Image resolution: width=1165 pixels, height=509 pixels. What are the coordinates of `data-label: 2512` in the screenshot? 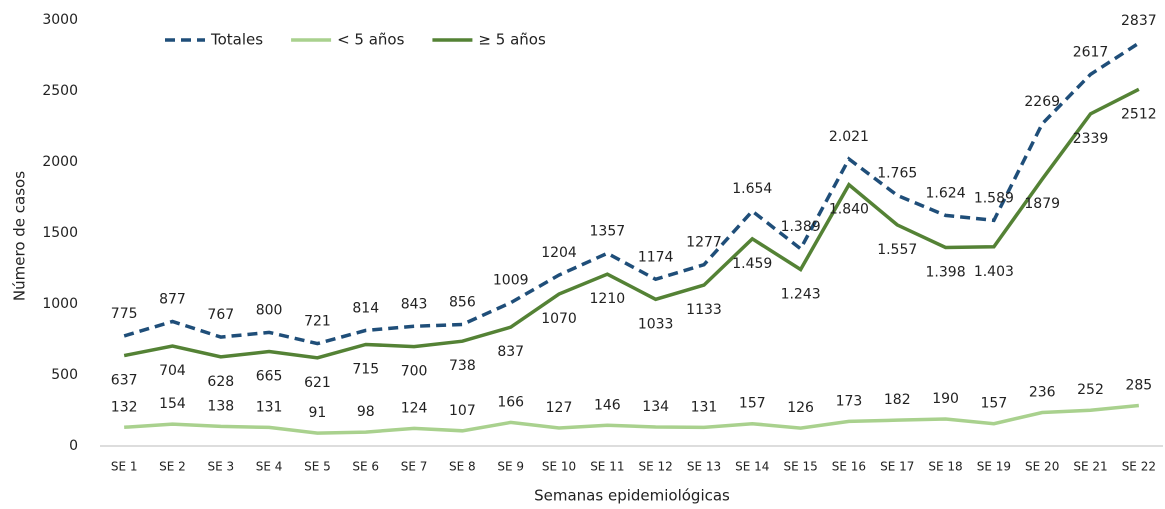 It's located at (1139, 114).